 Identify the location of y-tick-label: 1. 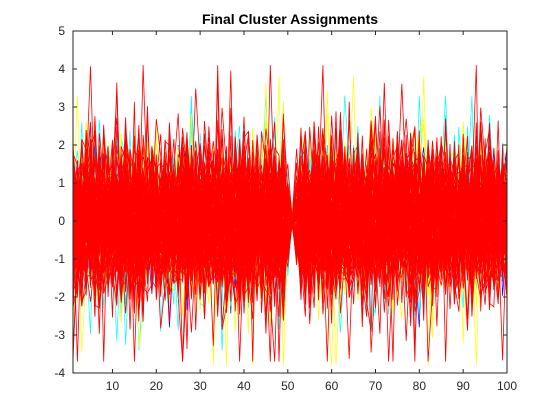
(61, 183).